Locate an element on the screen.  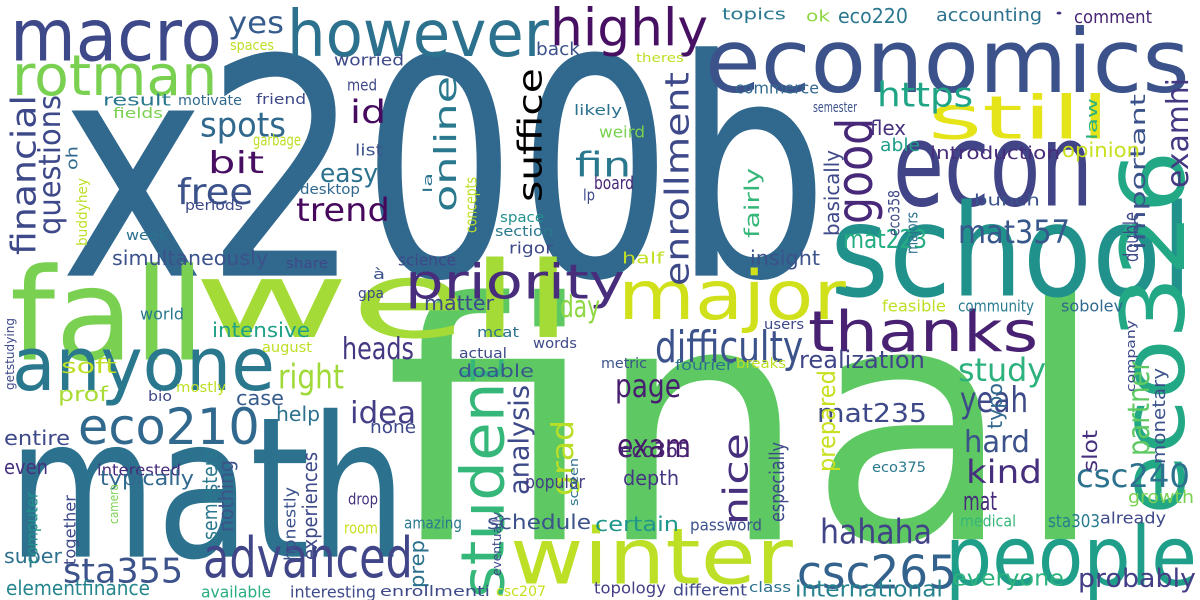
word-users: users is located at coordinates (784, 324).